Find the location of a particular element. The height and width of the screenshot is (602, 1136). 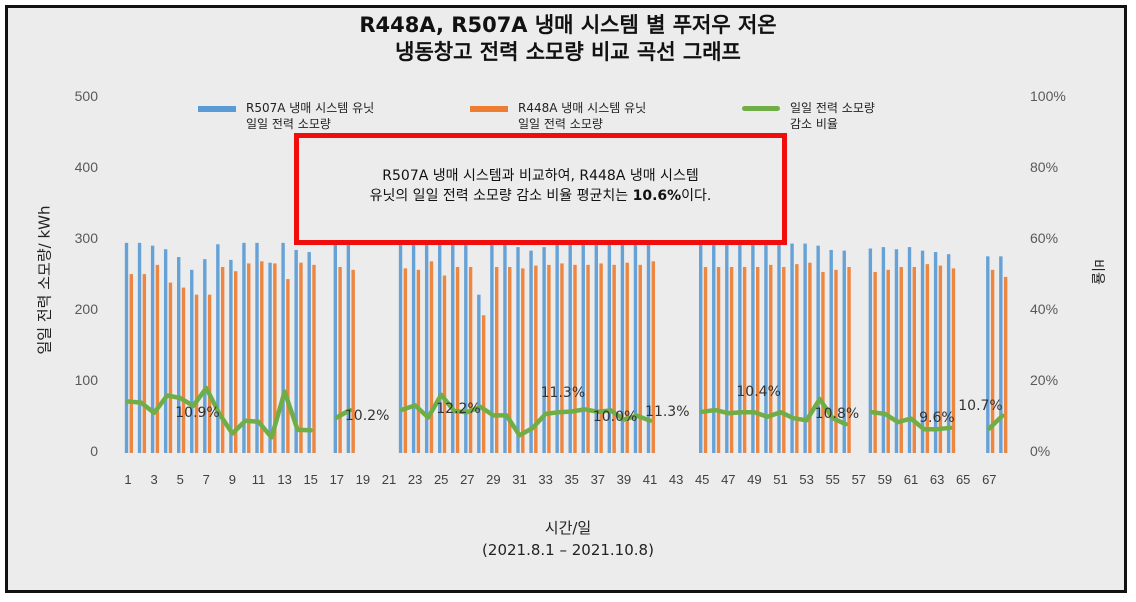

annotation-line-2: 유닛의 일일 전력 소모량 감소 비율 평균치는 10.6%이다. is located at coordinates (540, 196).